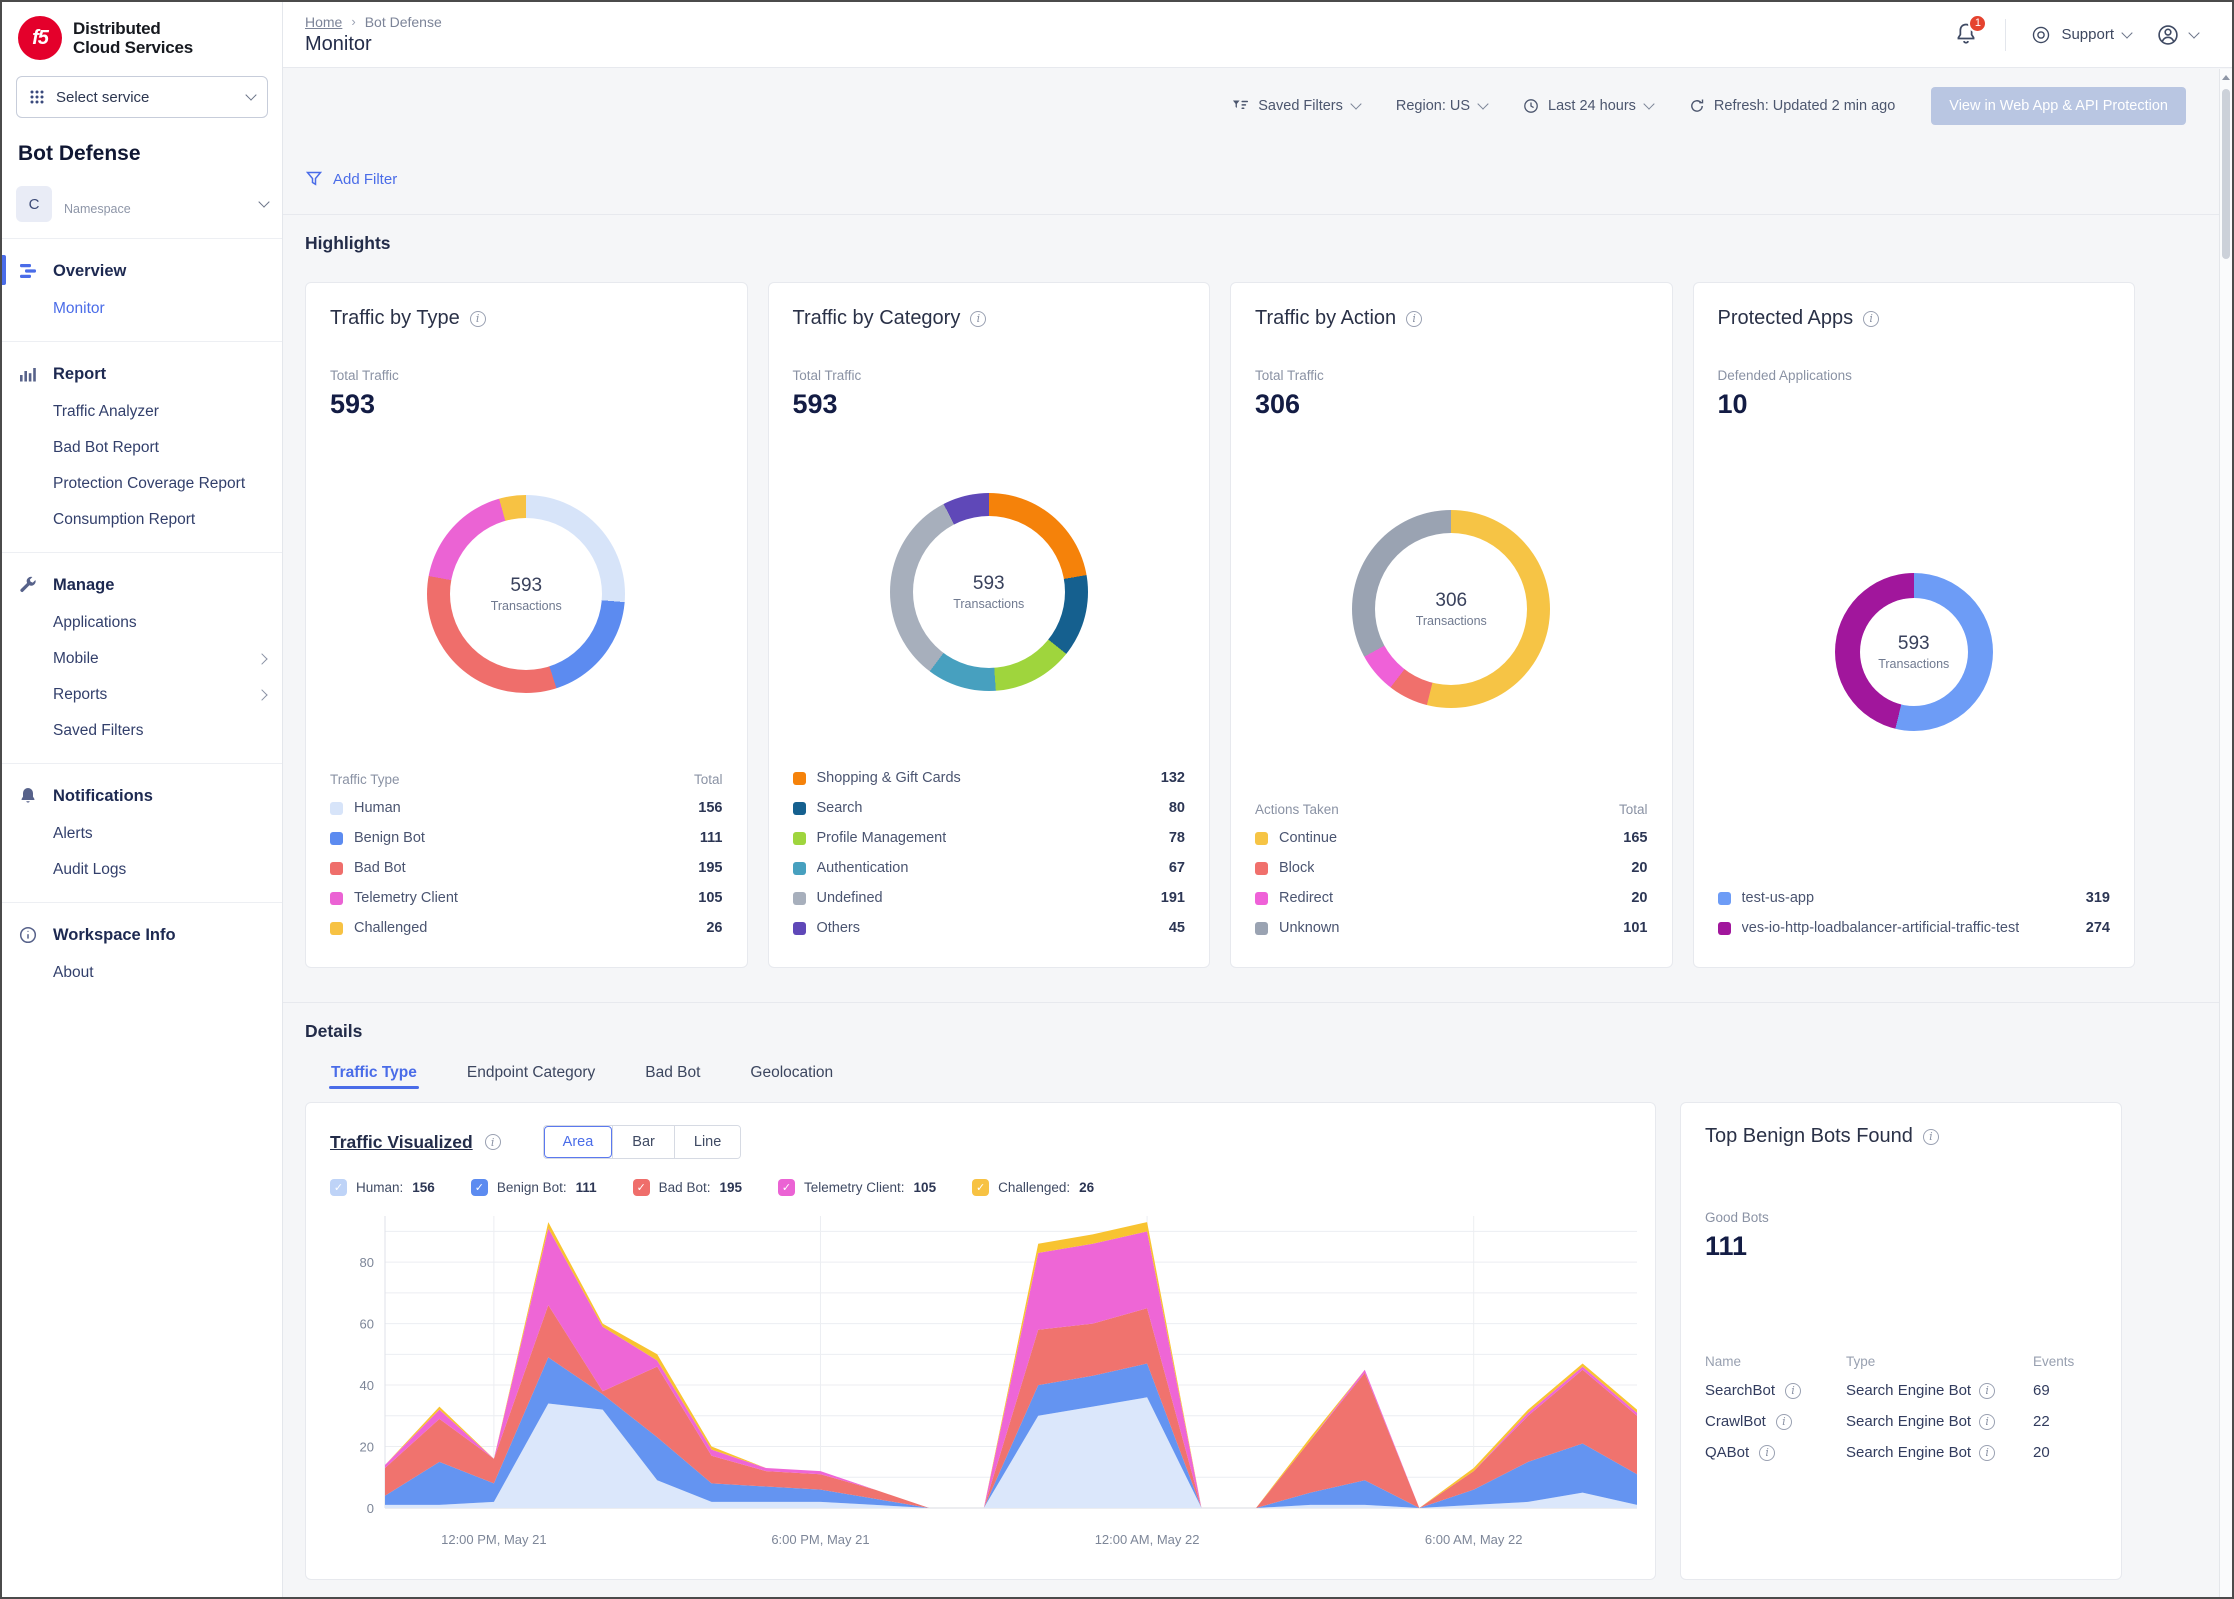  What do you see at coordinates (730, 1187) in the screenshot?
I see `legend-check-value: 195` at bounding box center [730, 1187].